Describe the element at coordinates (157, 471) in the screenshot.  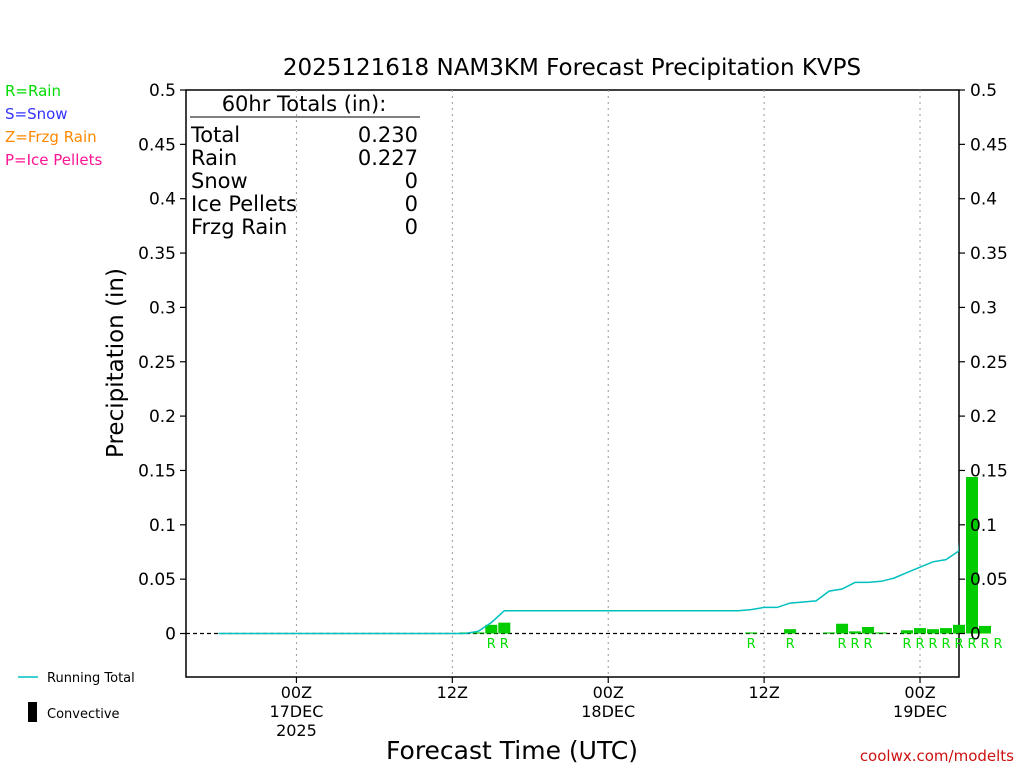
I see `y-tick-label-left: 0.15` at that location.